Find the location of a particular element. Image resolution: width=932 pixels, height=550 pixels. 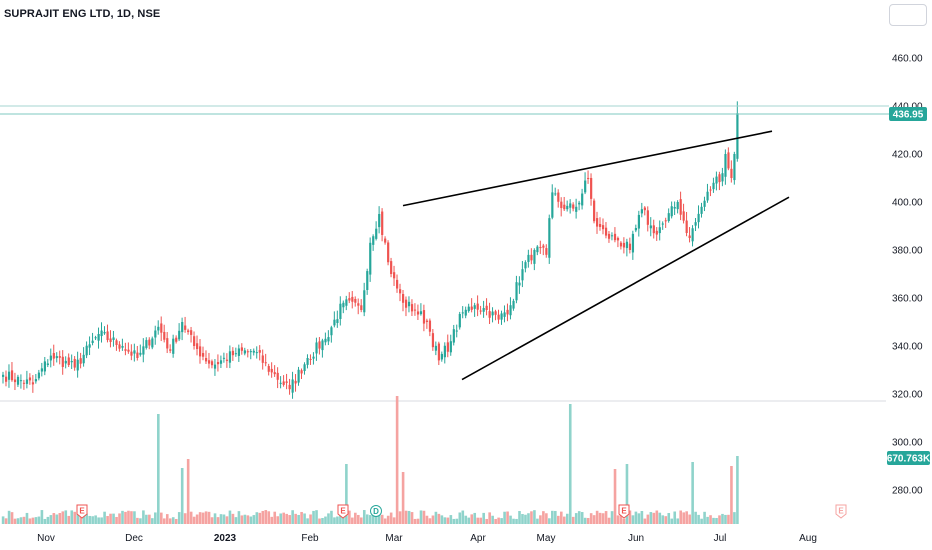

y-tick-label: 280.00 is located at coordinates (907, 491).